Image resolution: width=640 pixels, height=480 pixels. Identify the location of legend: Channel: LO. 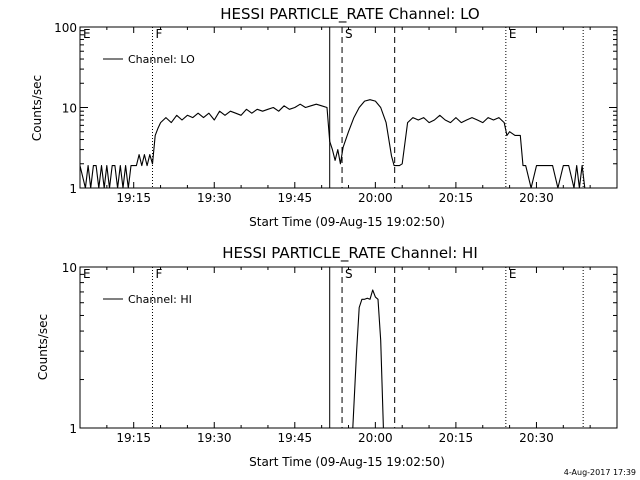
(149, 59).